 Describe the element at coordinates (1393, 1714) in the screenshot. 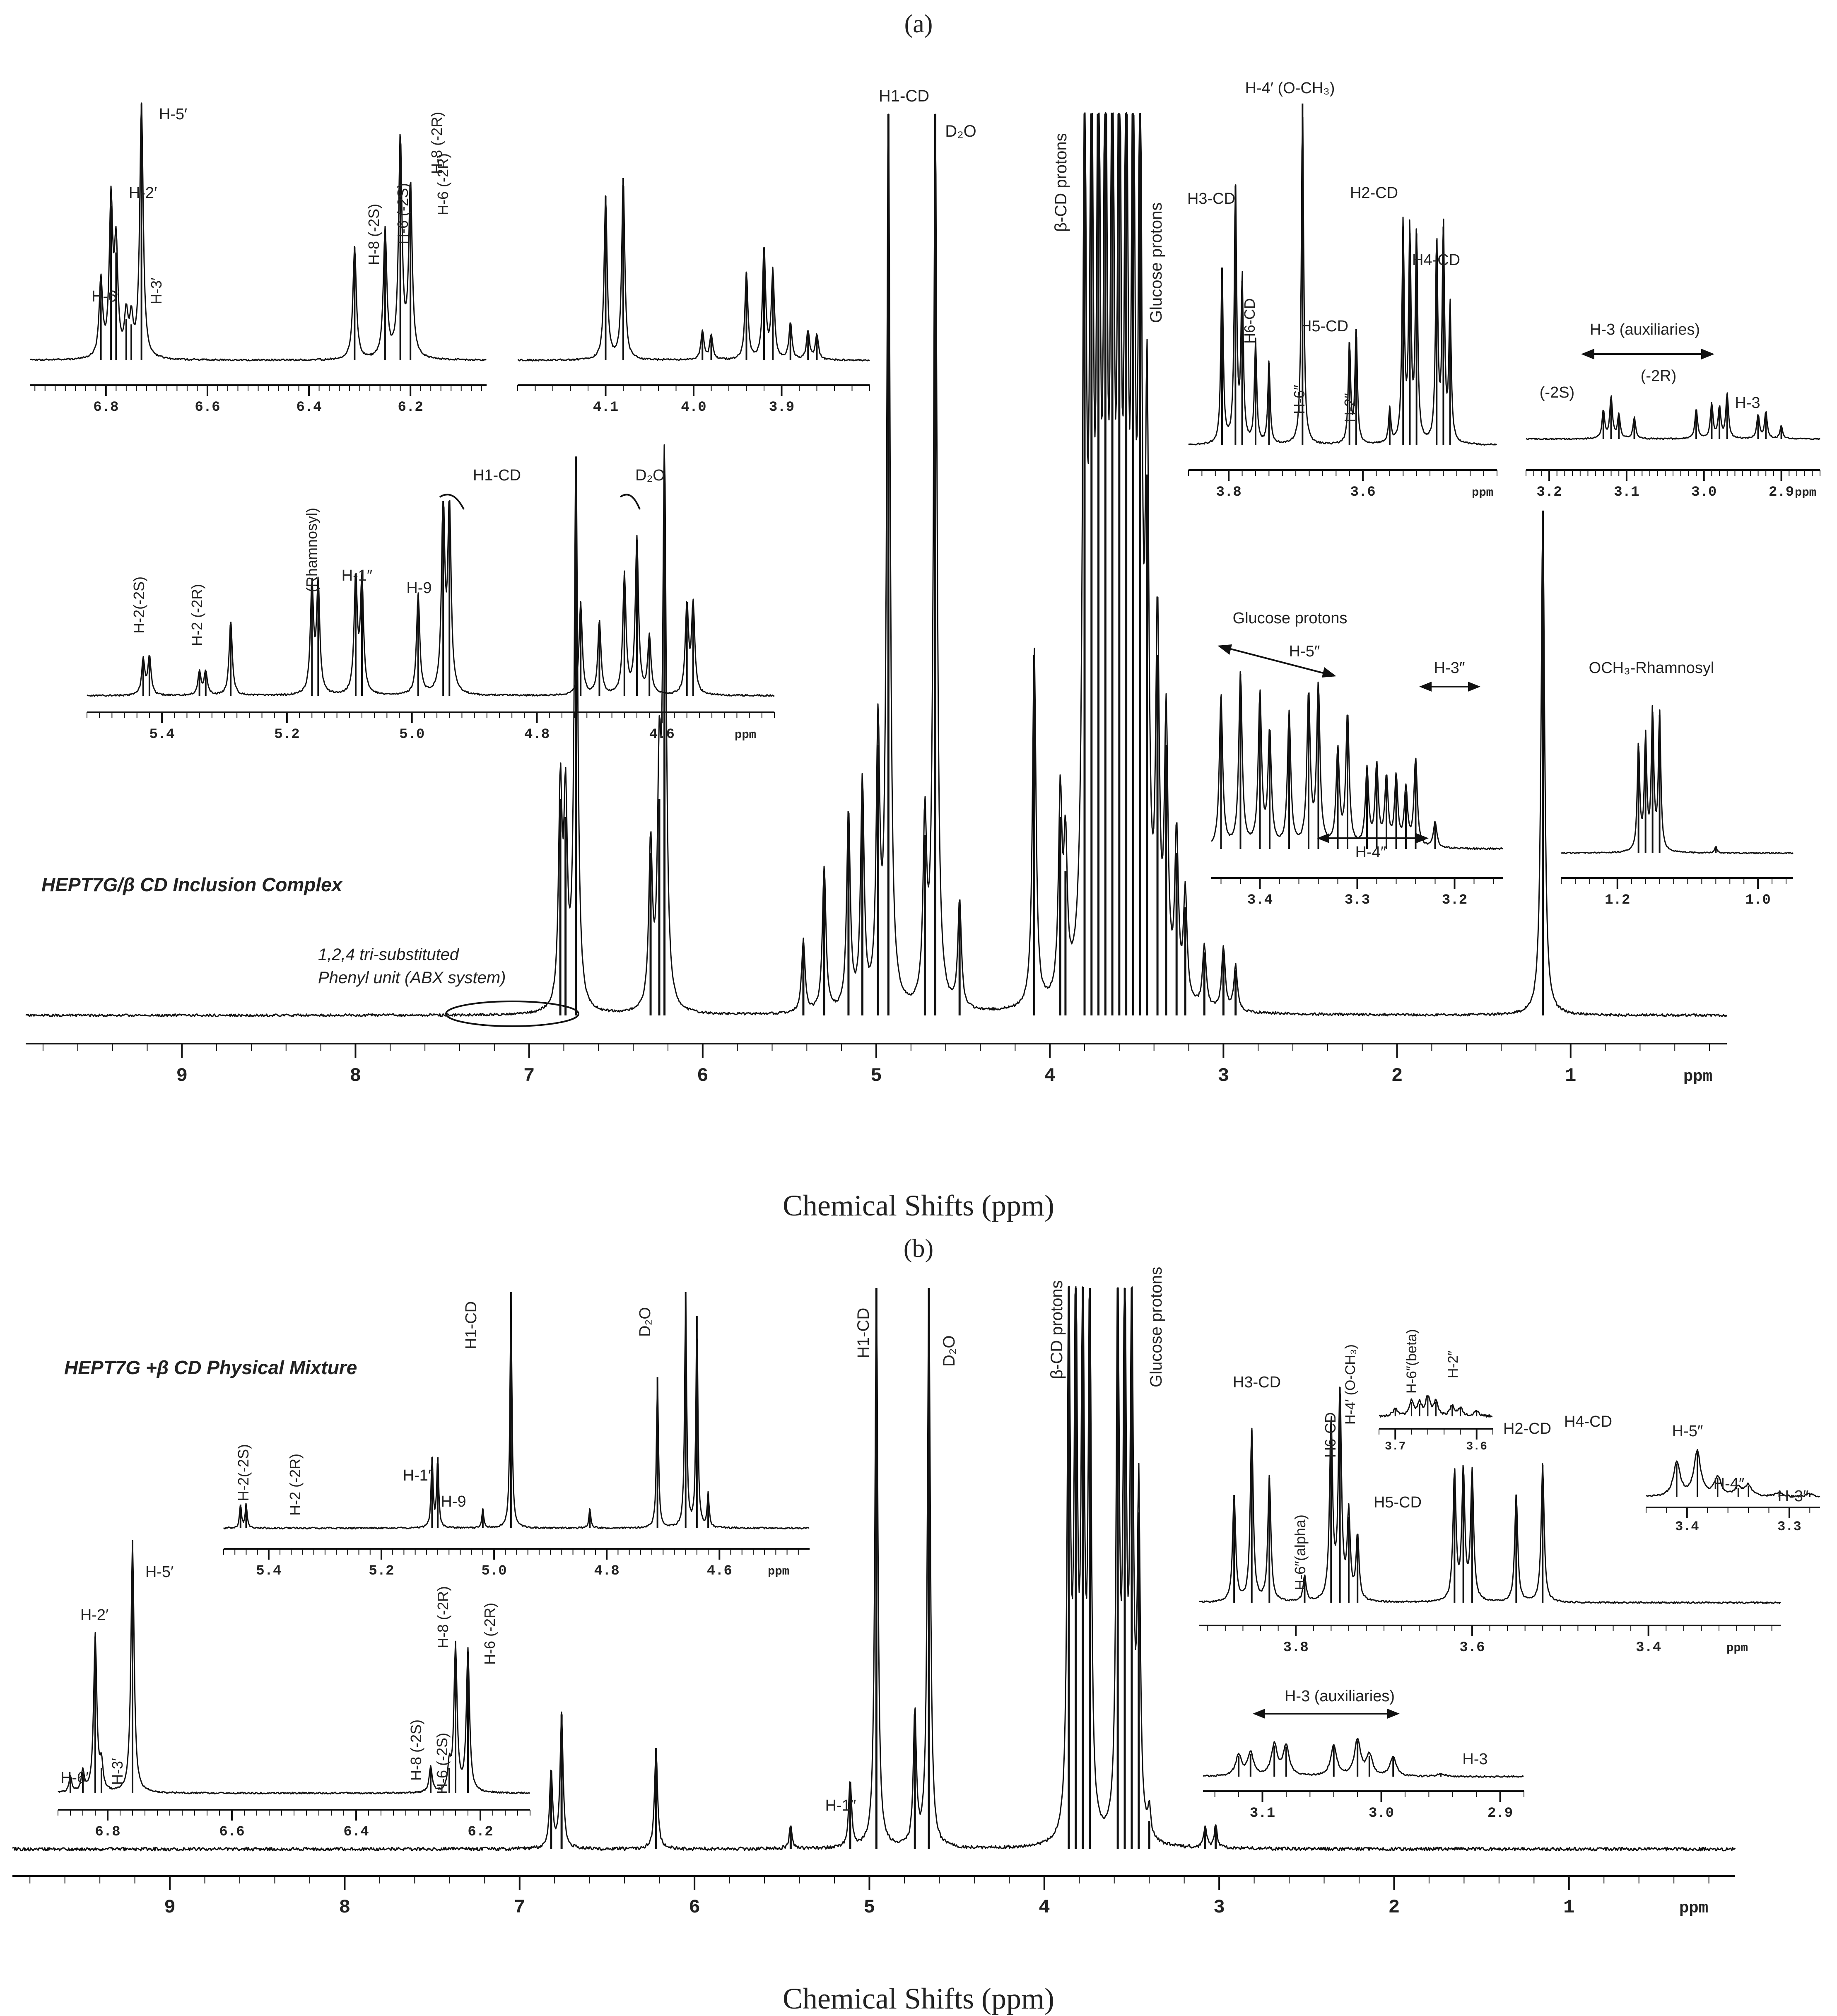

I see `ib6-arrowhead-right` at that location.